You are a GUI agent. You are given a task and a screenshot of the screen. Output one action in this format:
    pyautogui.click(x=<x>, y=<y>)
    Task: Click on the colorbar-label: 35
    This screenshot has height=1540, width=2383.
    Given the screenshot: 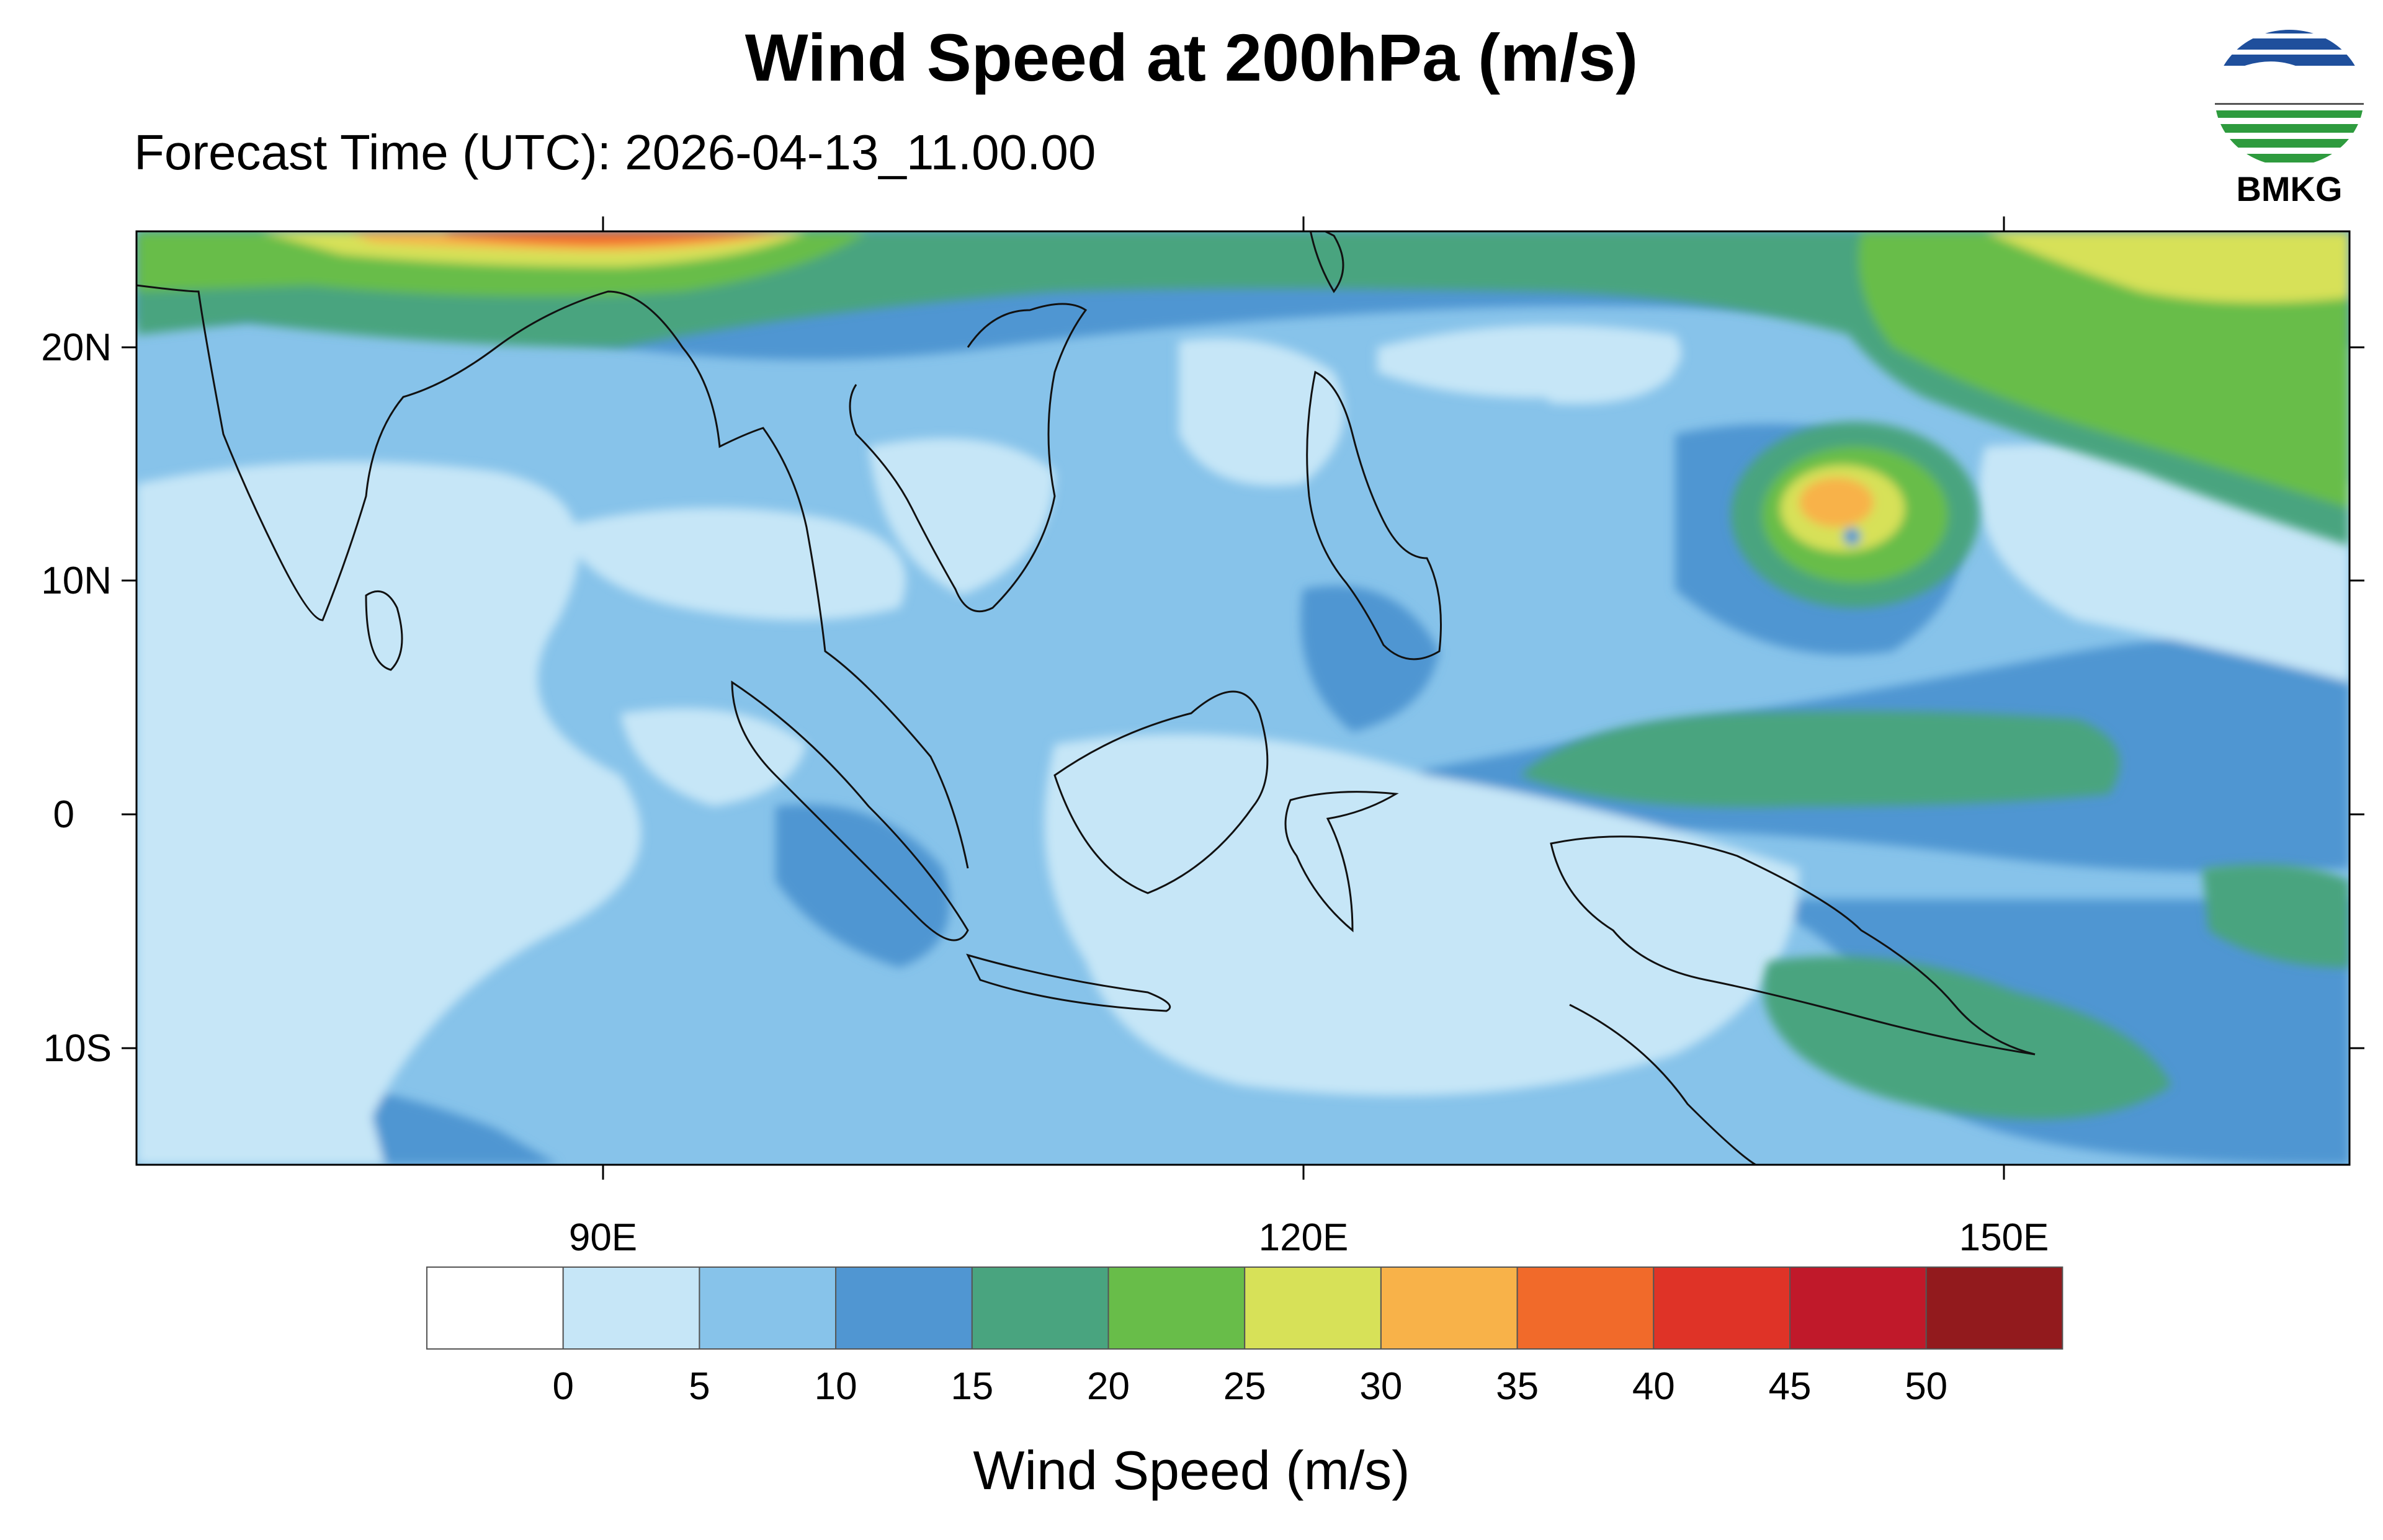 What is the action you would take?
    pyautogui.click(x=1517, y=1387)
    